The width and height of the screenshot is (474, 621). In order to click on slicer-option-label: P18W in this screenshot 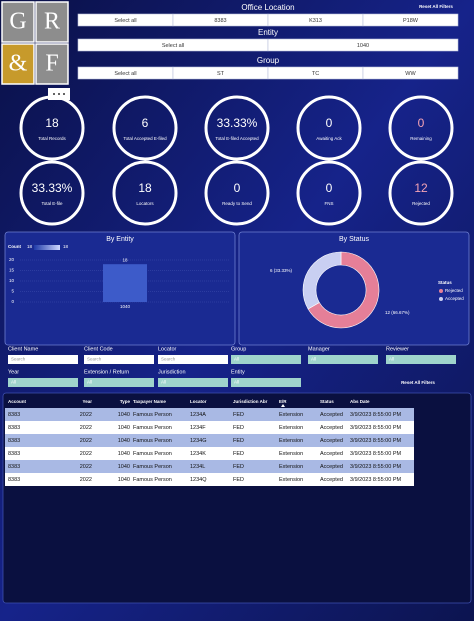, I will do `click(411, 21)`.